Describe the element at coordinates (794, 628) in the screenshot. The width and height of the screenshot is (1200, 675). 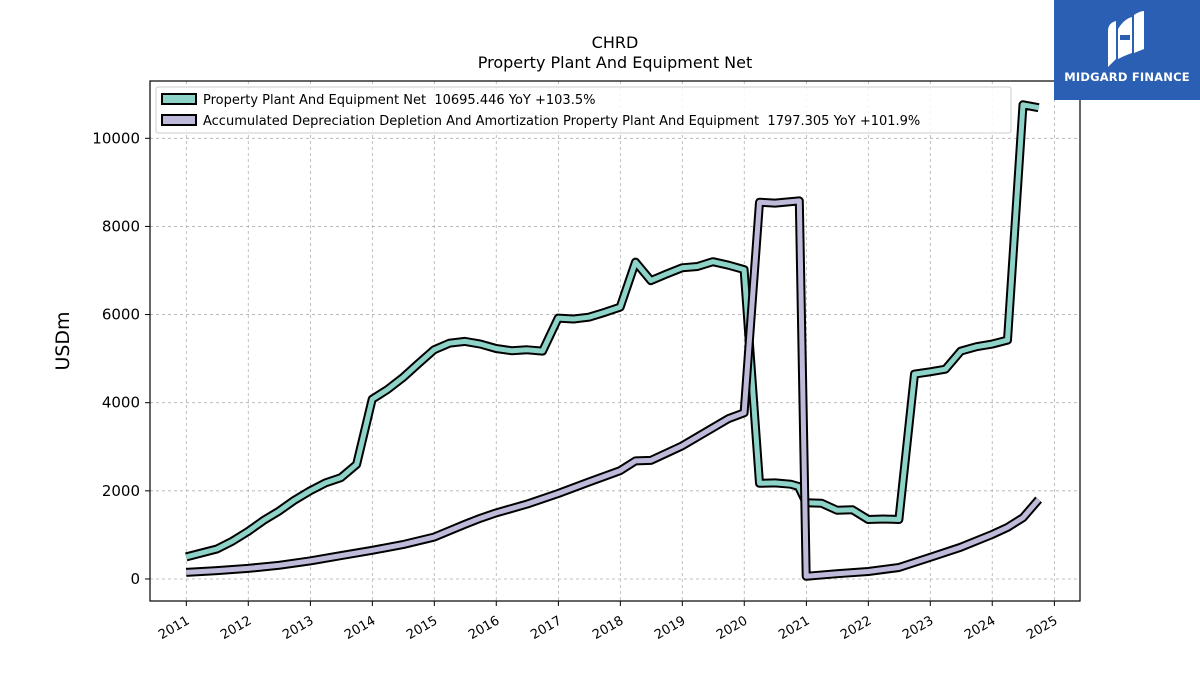
I see `x-tick-label: 2021` at that location.